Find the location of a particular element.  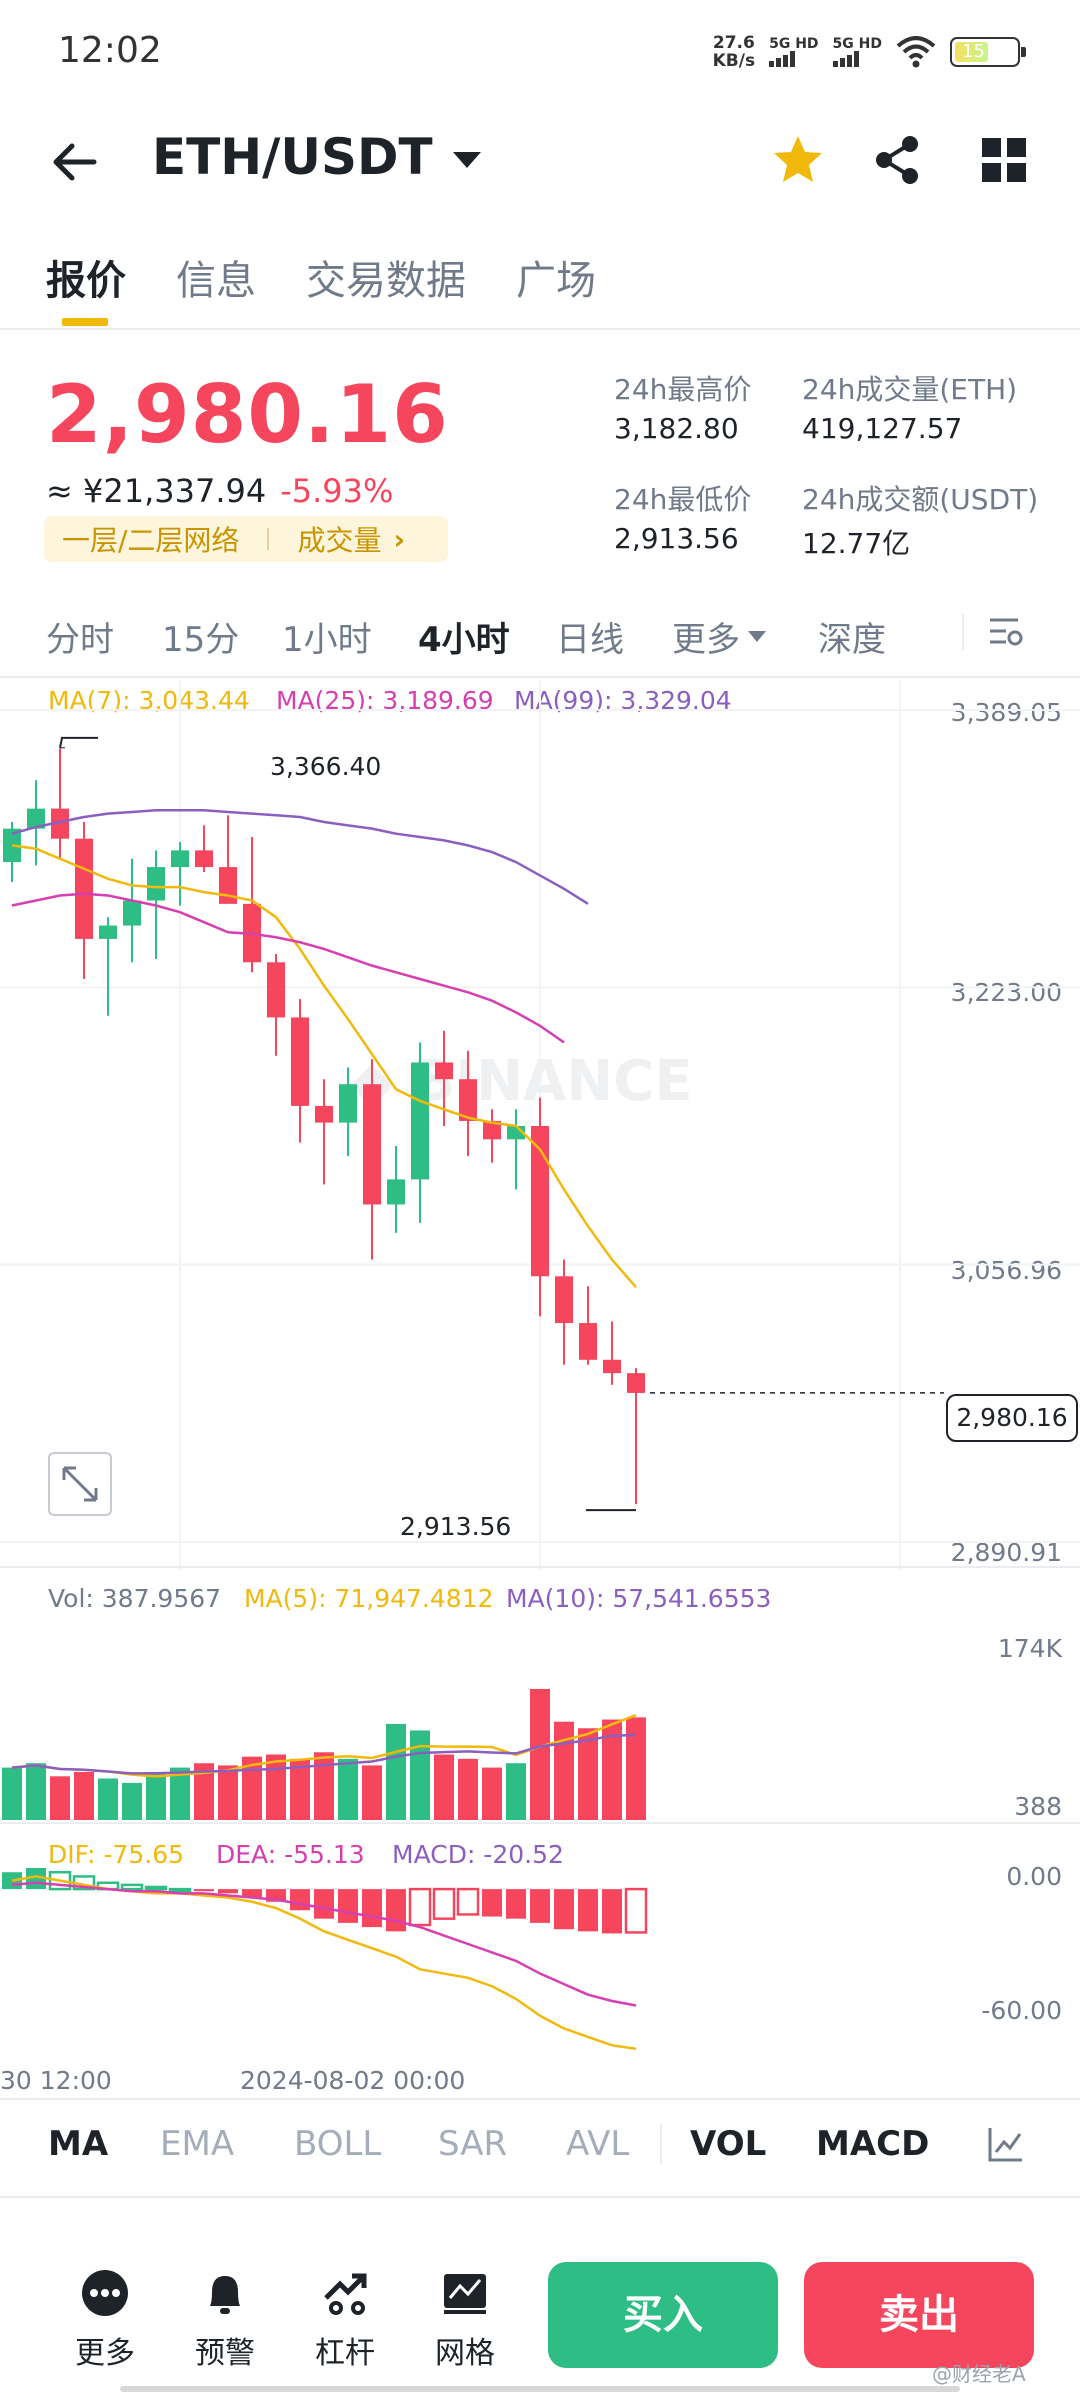

tab-info: 信息 is located at coordinates (216, 281).